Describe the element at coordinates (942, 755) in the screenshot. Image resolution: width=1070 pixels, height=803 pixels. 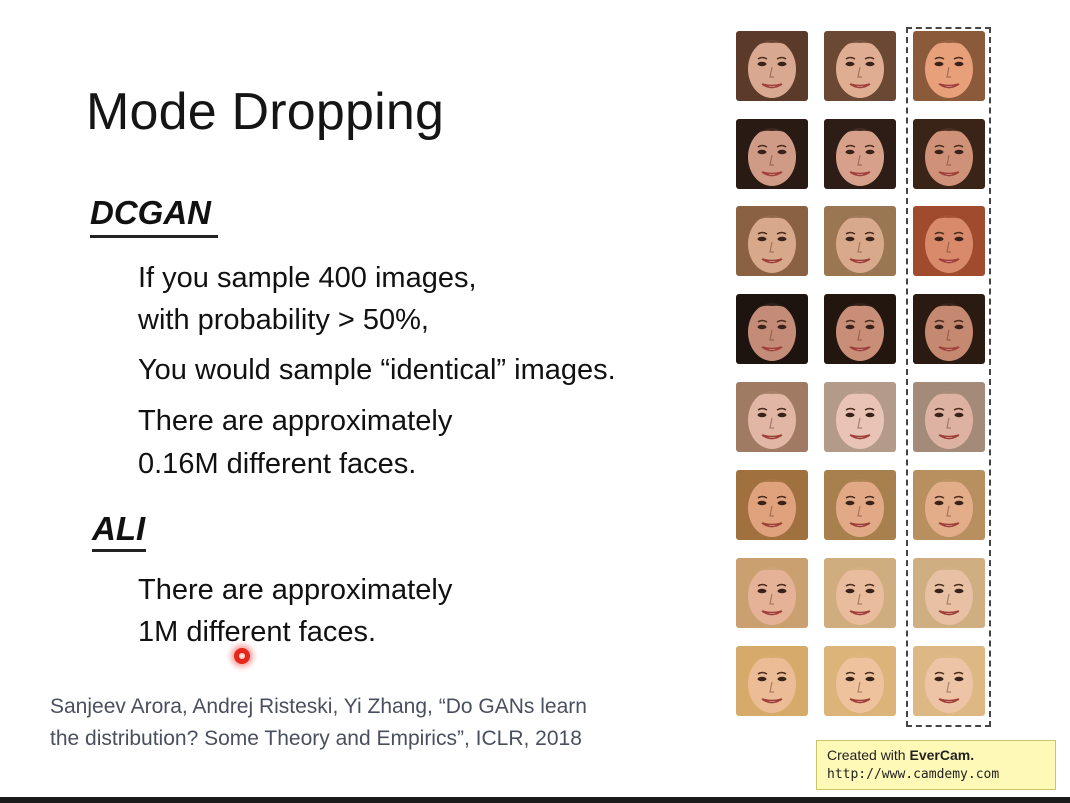
I see `watermark-brand: EverCam.` at that location.